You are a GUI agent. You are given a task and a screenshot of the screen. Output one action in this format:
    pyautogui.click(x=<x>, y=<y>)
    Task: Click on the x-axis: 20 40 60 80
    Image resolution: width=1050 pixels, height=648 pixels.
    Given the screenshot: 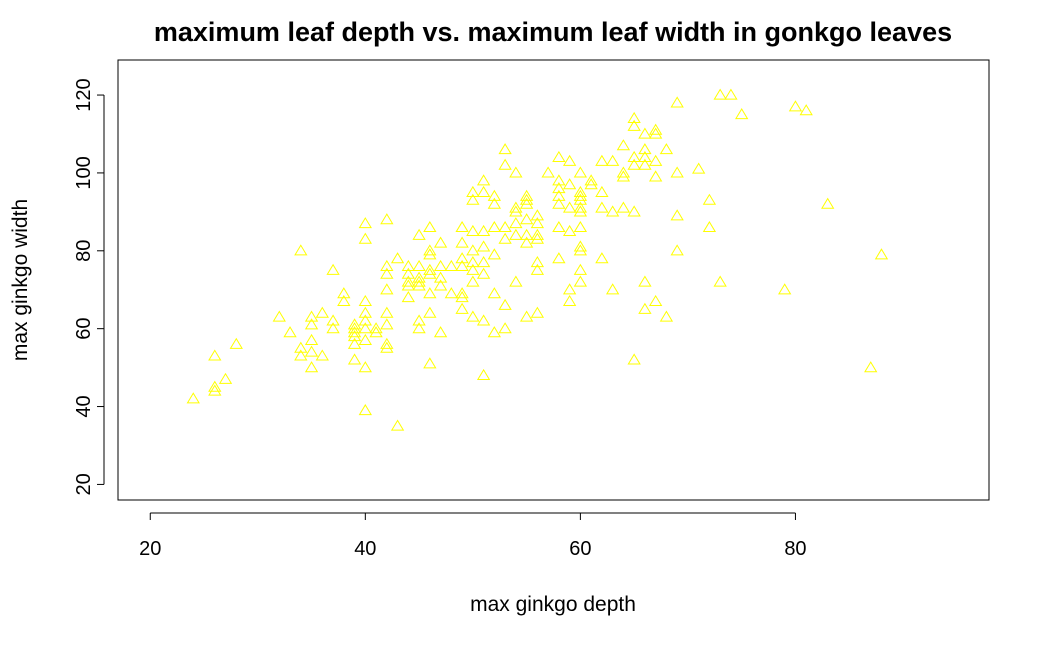 What is the action you would take?
    pyautogui.click(x=473, y=536)
    